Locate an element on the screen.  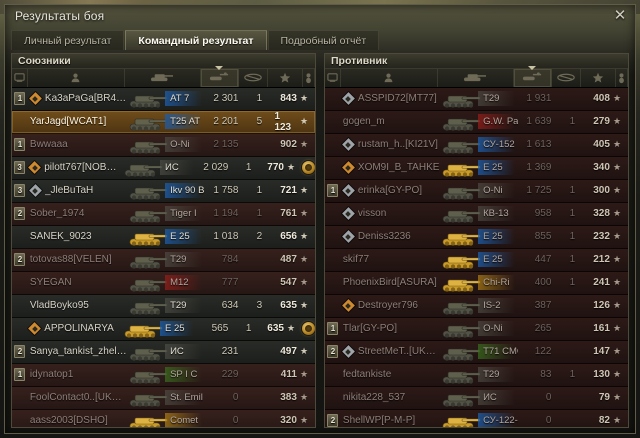
table-row: YarJagd[WCAT1] T25 AT 2 201 5 1 123 ★ is located at coordinates (163, 122).